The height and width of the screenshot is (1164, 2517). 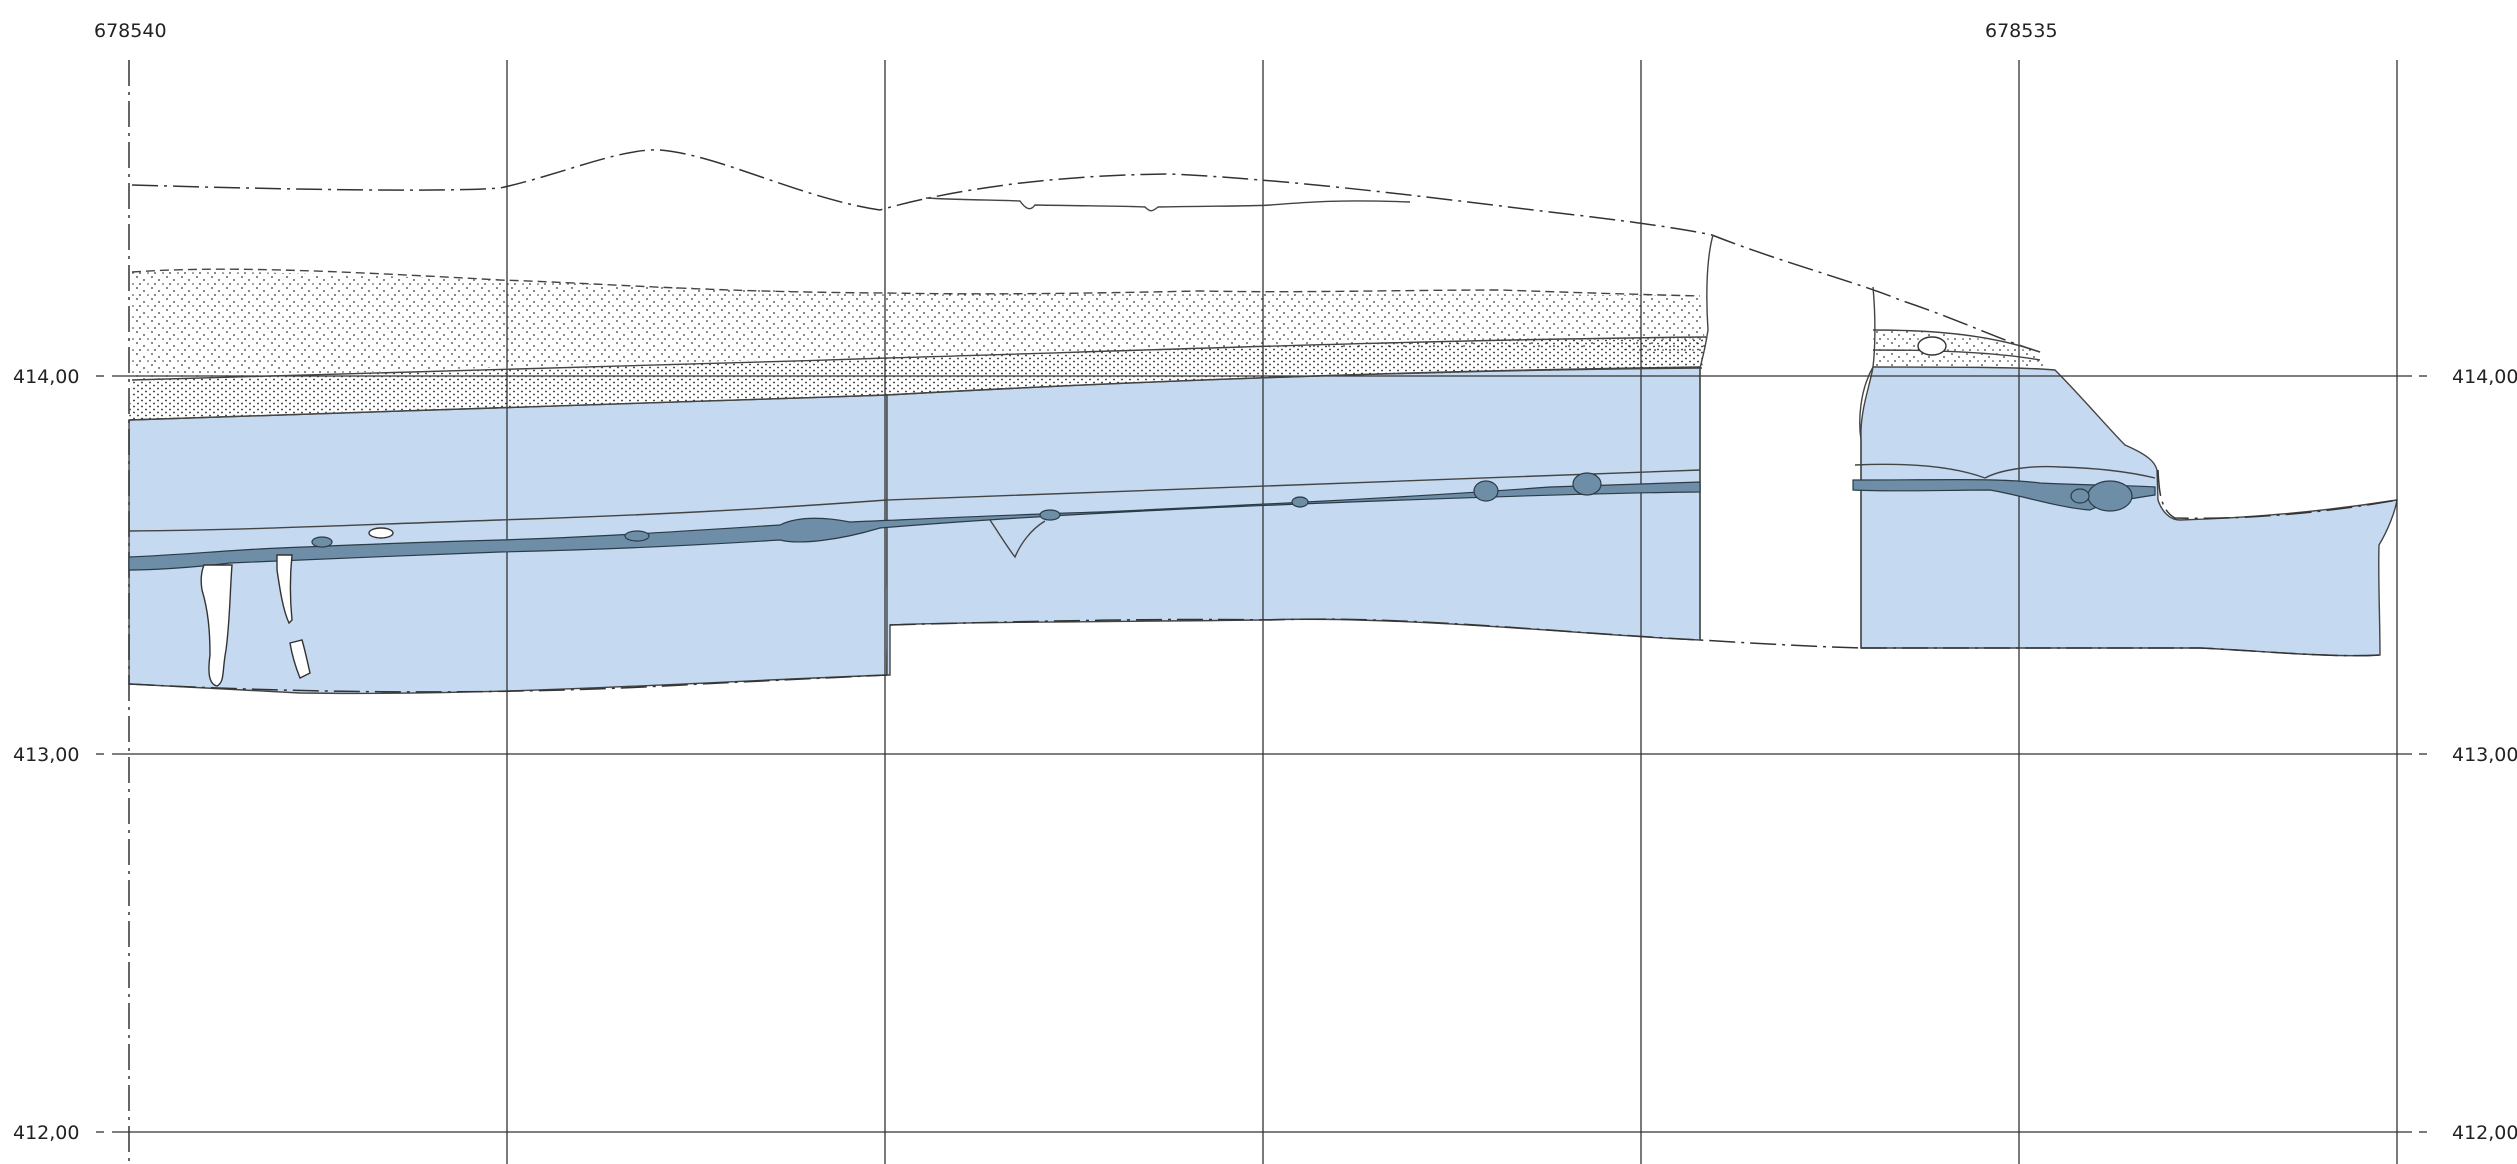 What do you see at coordinates (46, 377) in the screenshot?
I see `y-label-414-left: 414,00` at bounding box center [46, 377].